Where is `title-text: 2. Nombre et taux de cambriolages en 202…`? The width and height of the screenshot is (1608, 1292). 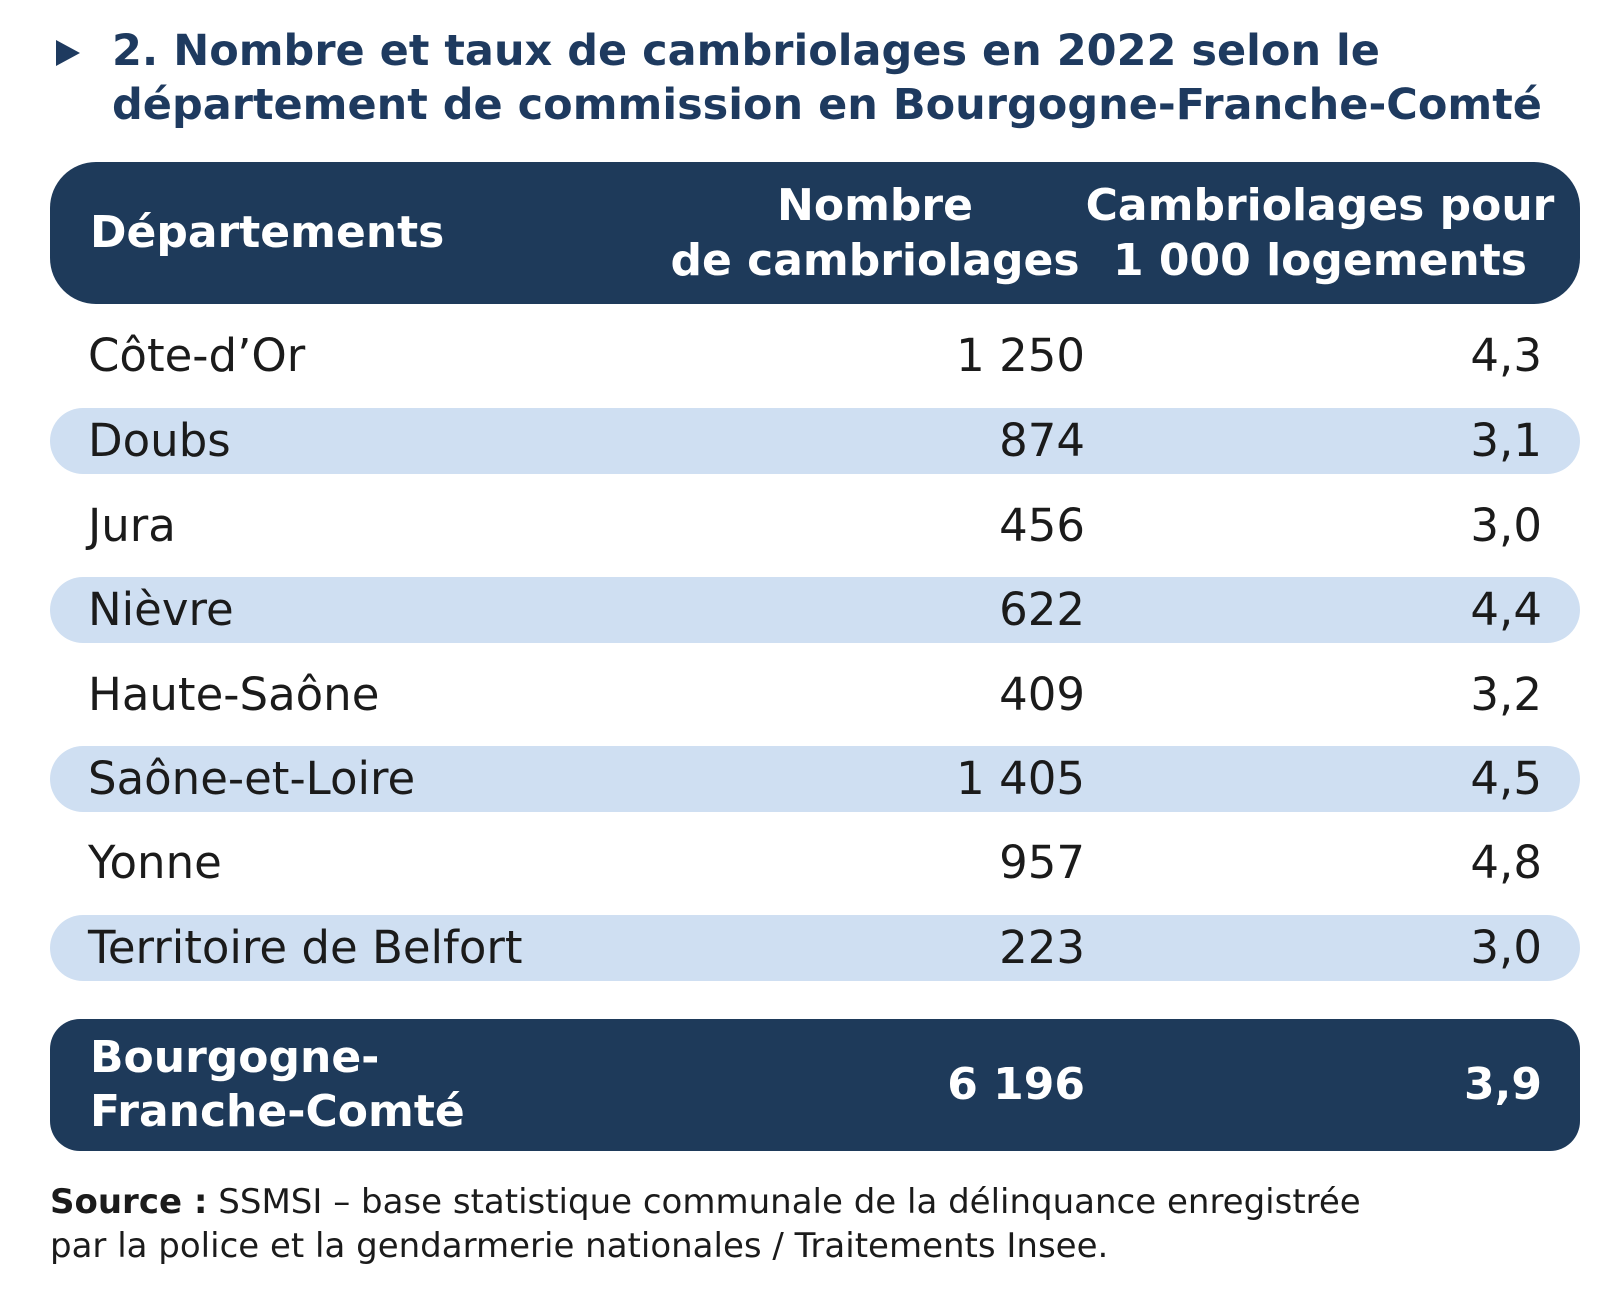
title-text: 2. Nombre et taux de cambriolages en 202… is located at coordinates (849, 78).